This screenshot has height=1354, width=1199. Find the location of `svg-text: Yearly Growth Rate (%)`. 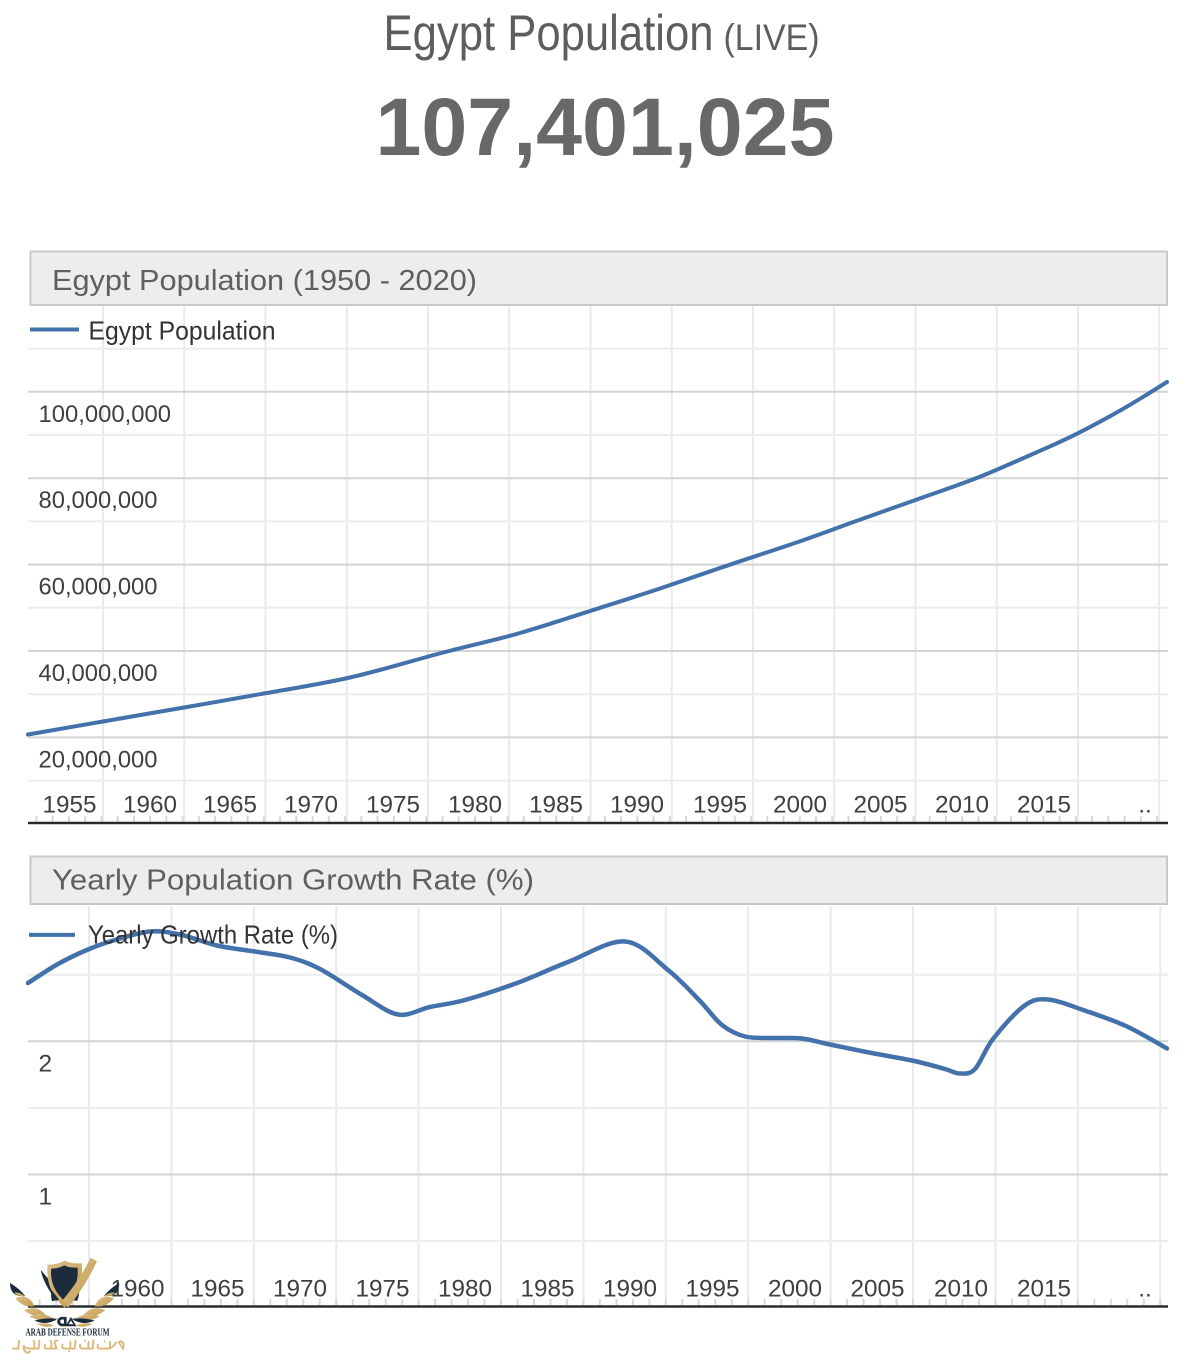

svg-text: Yearly Growth Rate (%) is located at coordinates (213, 935).